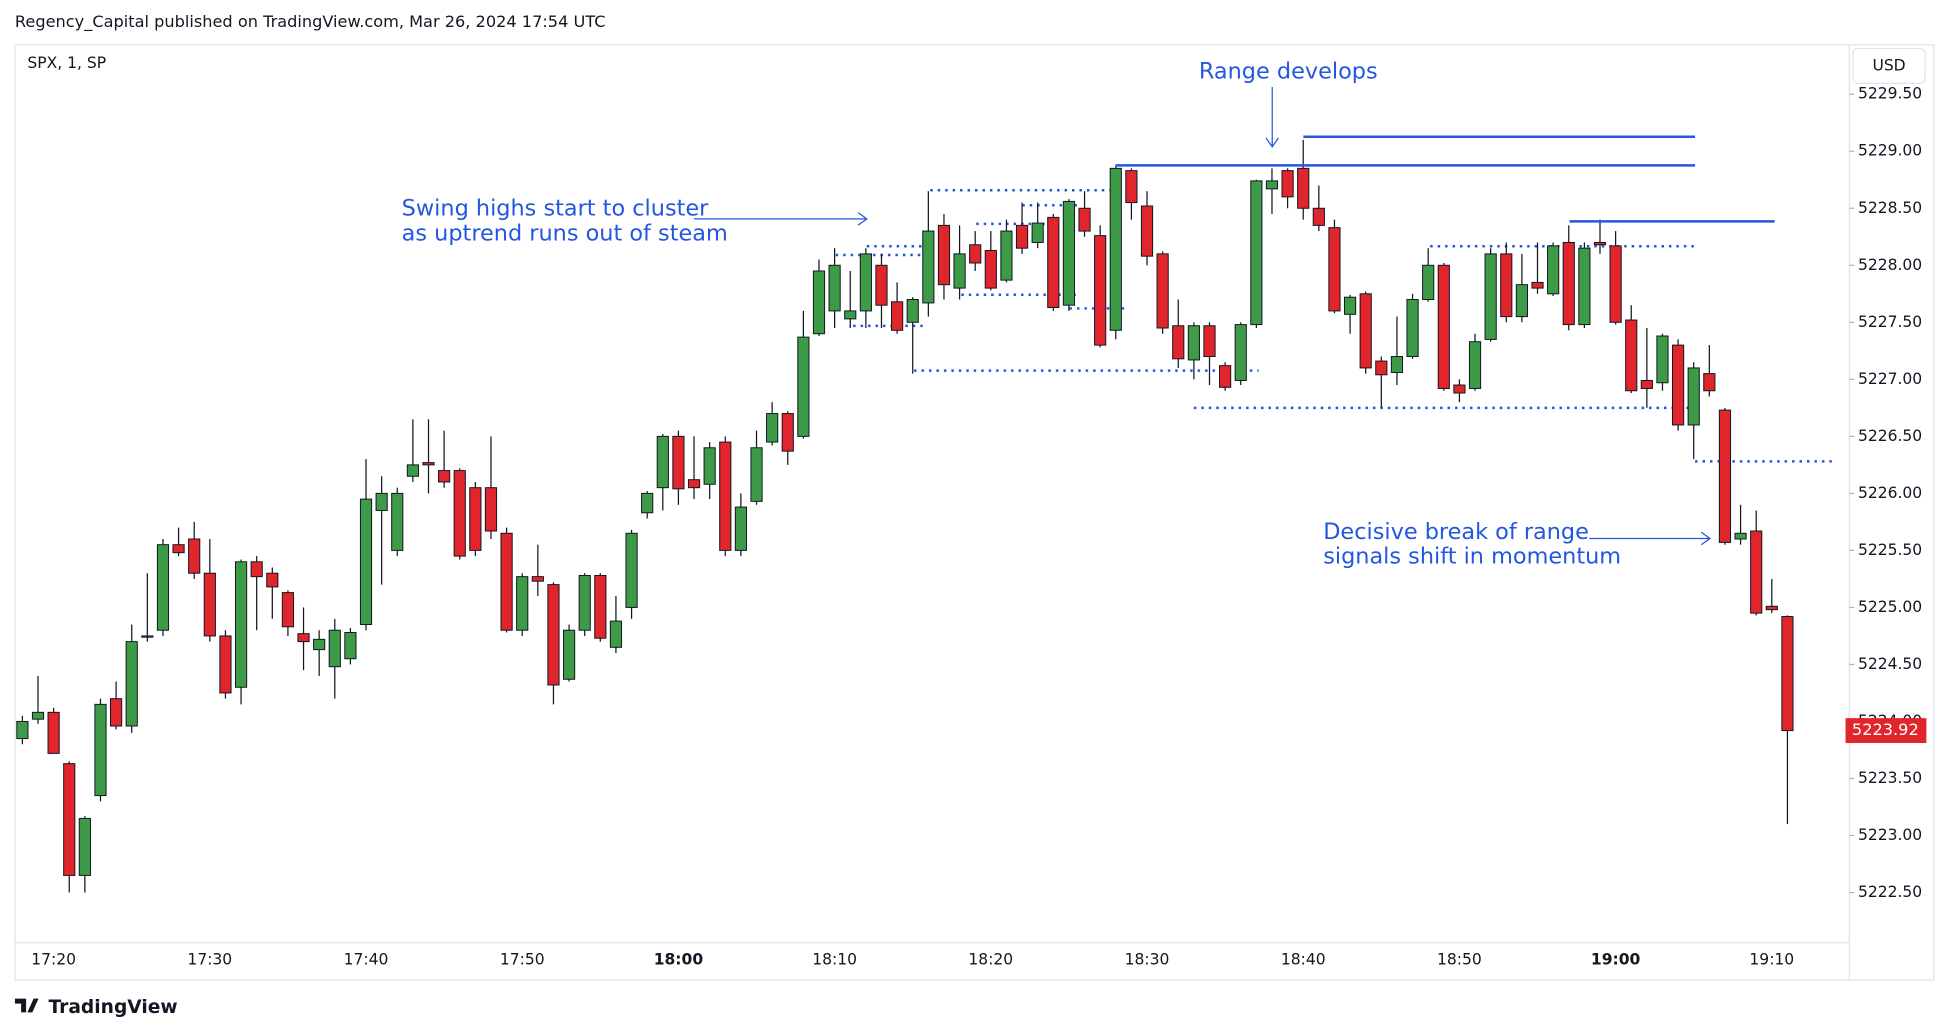 The height and width of the screenshot is (1033, 1950). I want to click on x-tick-label: 19:10, so click(1771, 960).